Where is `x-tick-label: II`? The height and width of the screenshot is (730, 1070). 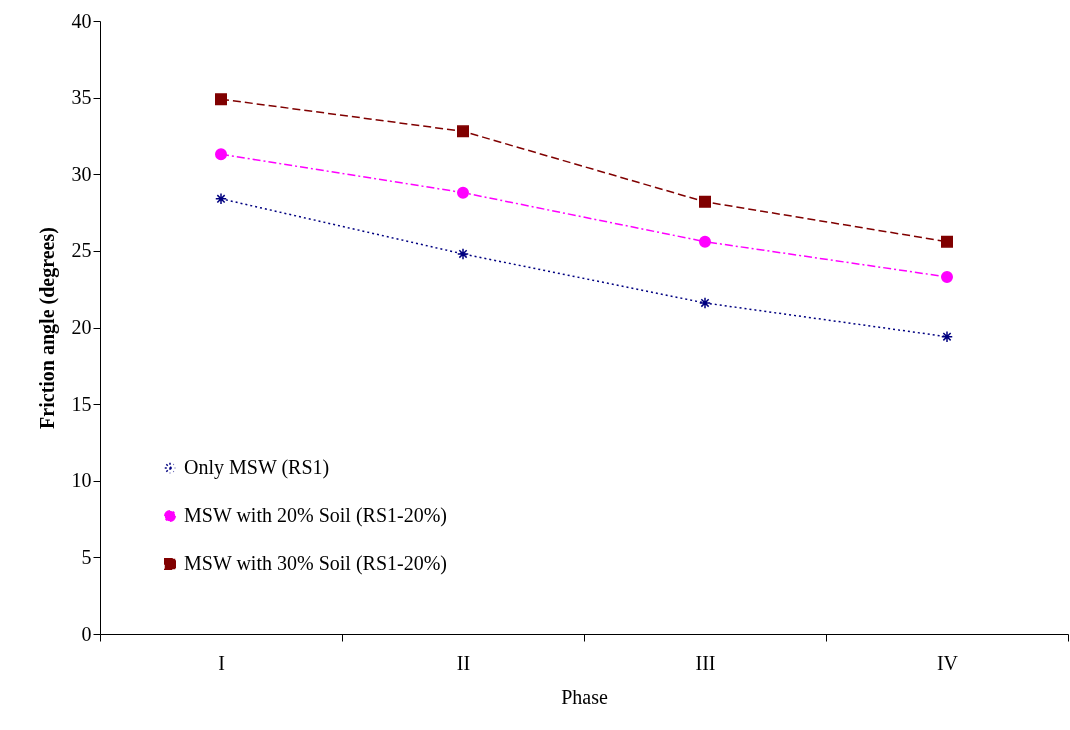 x-tick-label: II is located at coordinates (463, 662).